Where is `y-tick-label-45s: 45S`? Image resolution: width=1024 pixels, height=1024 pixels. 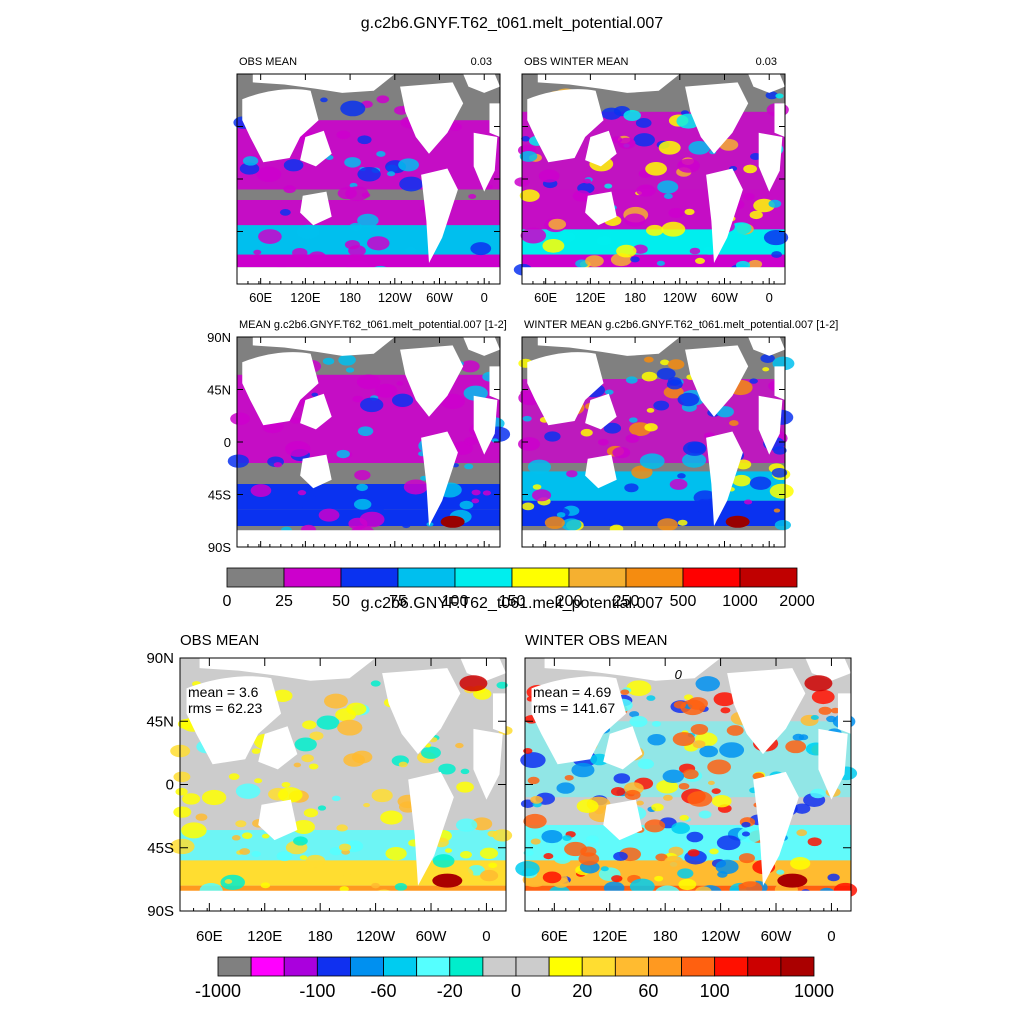
y-tick-label-45s: 45S is located at coordinates (160, 848).